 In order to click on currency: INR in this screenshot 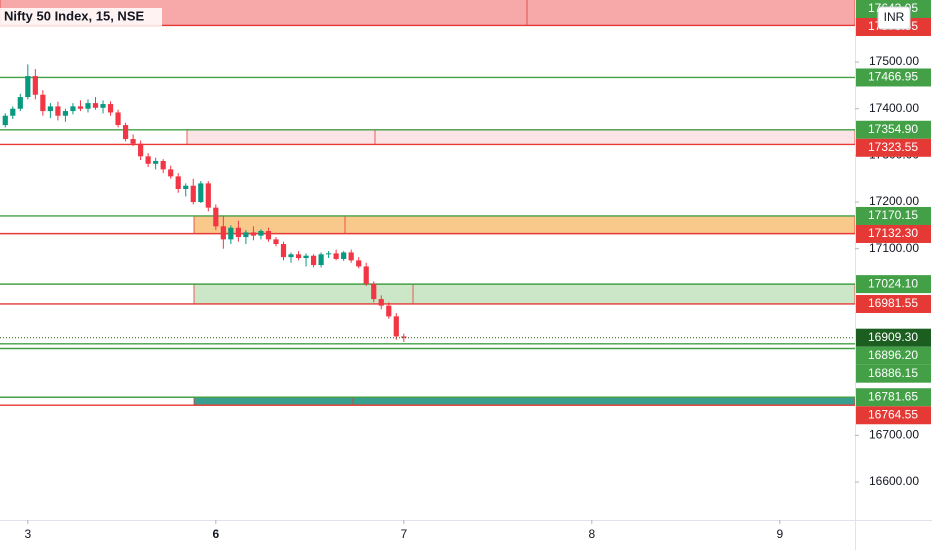, I will do `click(894, 17)`.